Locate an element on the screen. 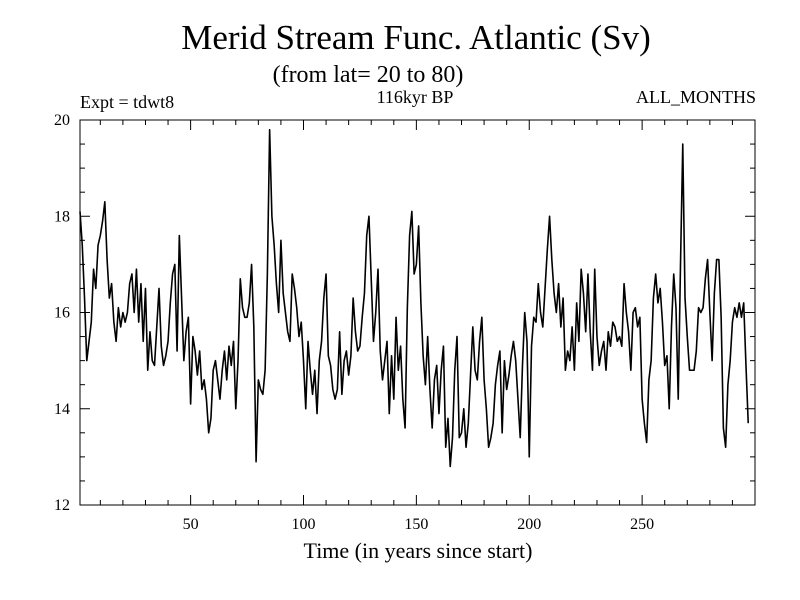  experiment-label: Expt = tdwt8 is located at coordinates (127, 102).